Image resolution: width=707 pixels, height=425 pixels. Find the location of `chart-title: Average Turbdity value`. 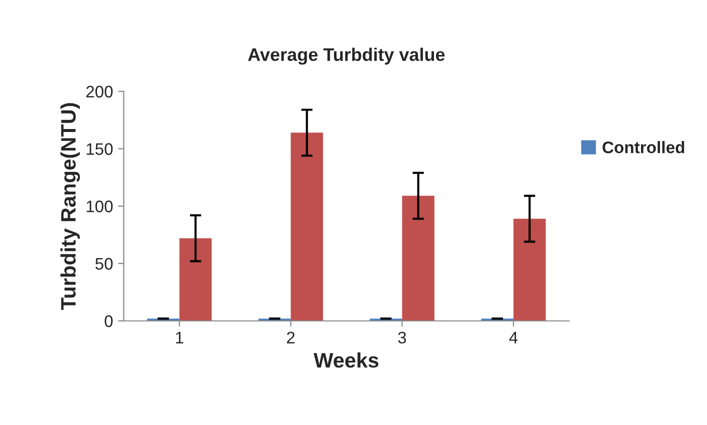

chart-title: Average Turbdity value is located at coordinates (346, 56).